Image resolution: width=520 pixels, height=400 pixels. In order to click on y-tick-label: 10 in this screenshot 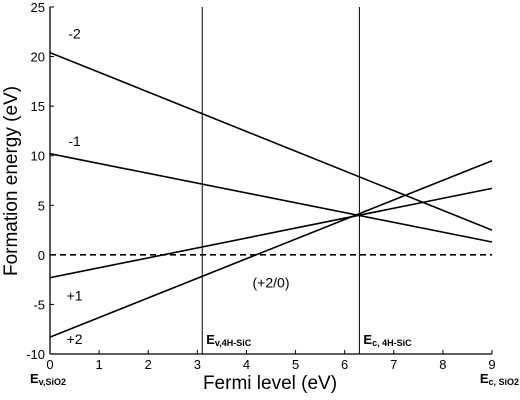, I will do `click(38, 156)`.